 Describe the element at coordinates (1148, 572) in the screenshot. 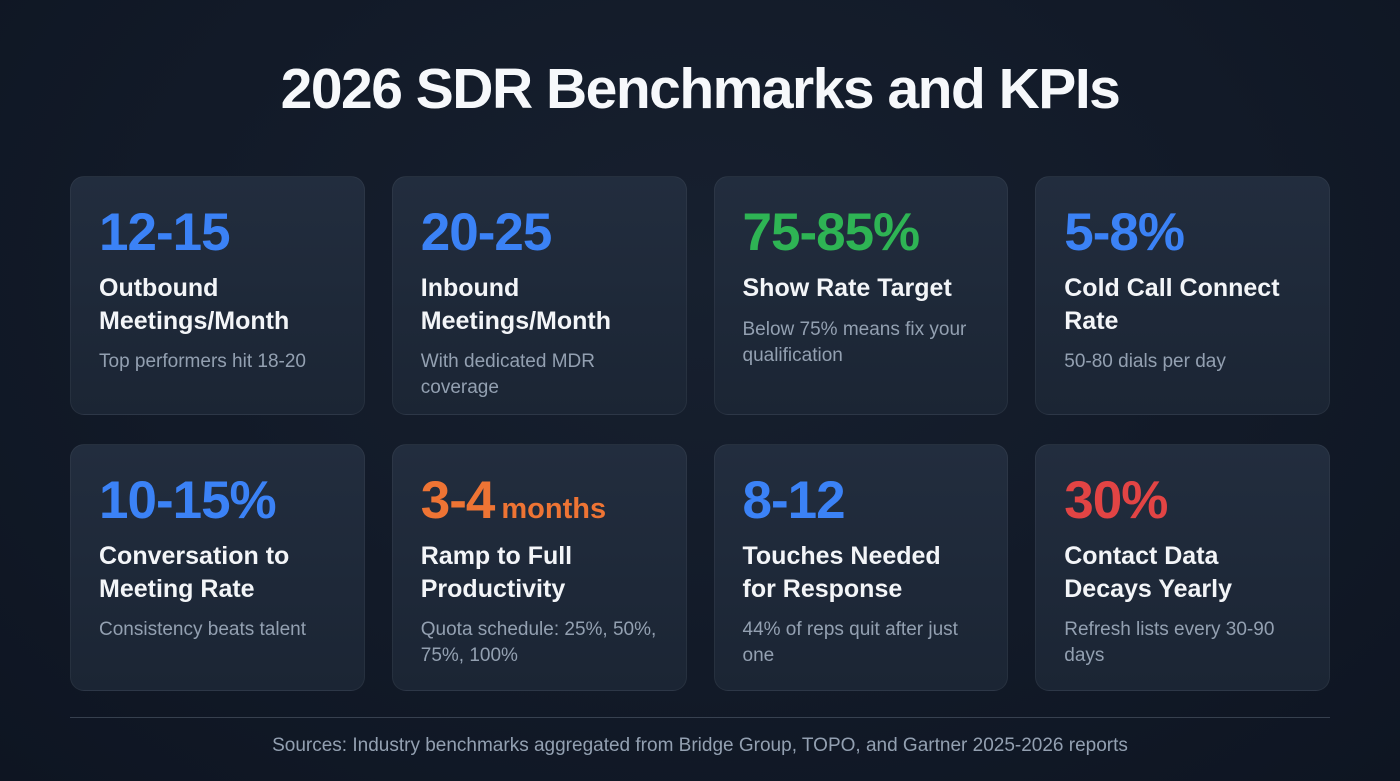

I see `stat-label: Contact Data Decays Yearly` at that location.